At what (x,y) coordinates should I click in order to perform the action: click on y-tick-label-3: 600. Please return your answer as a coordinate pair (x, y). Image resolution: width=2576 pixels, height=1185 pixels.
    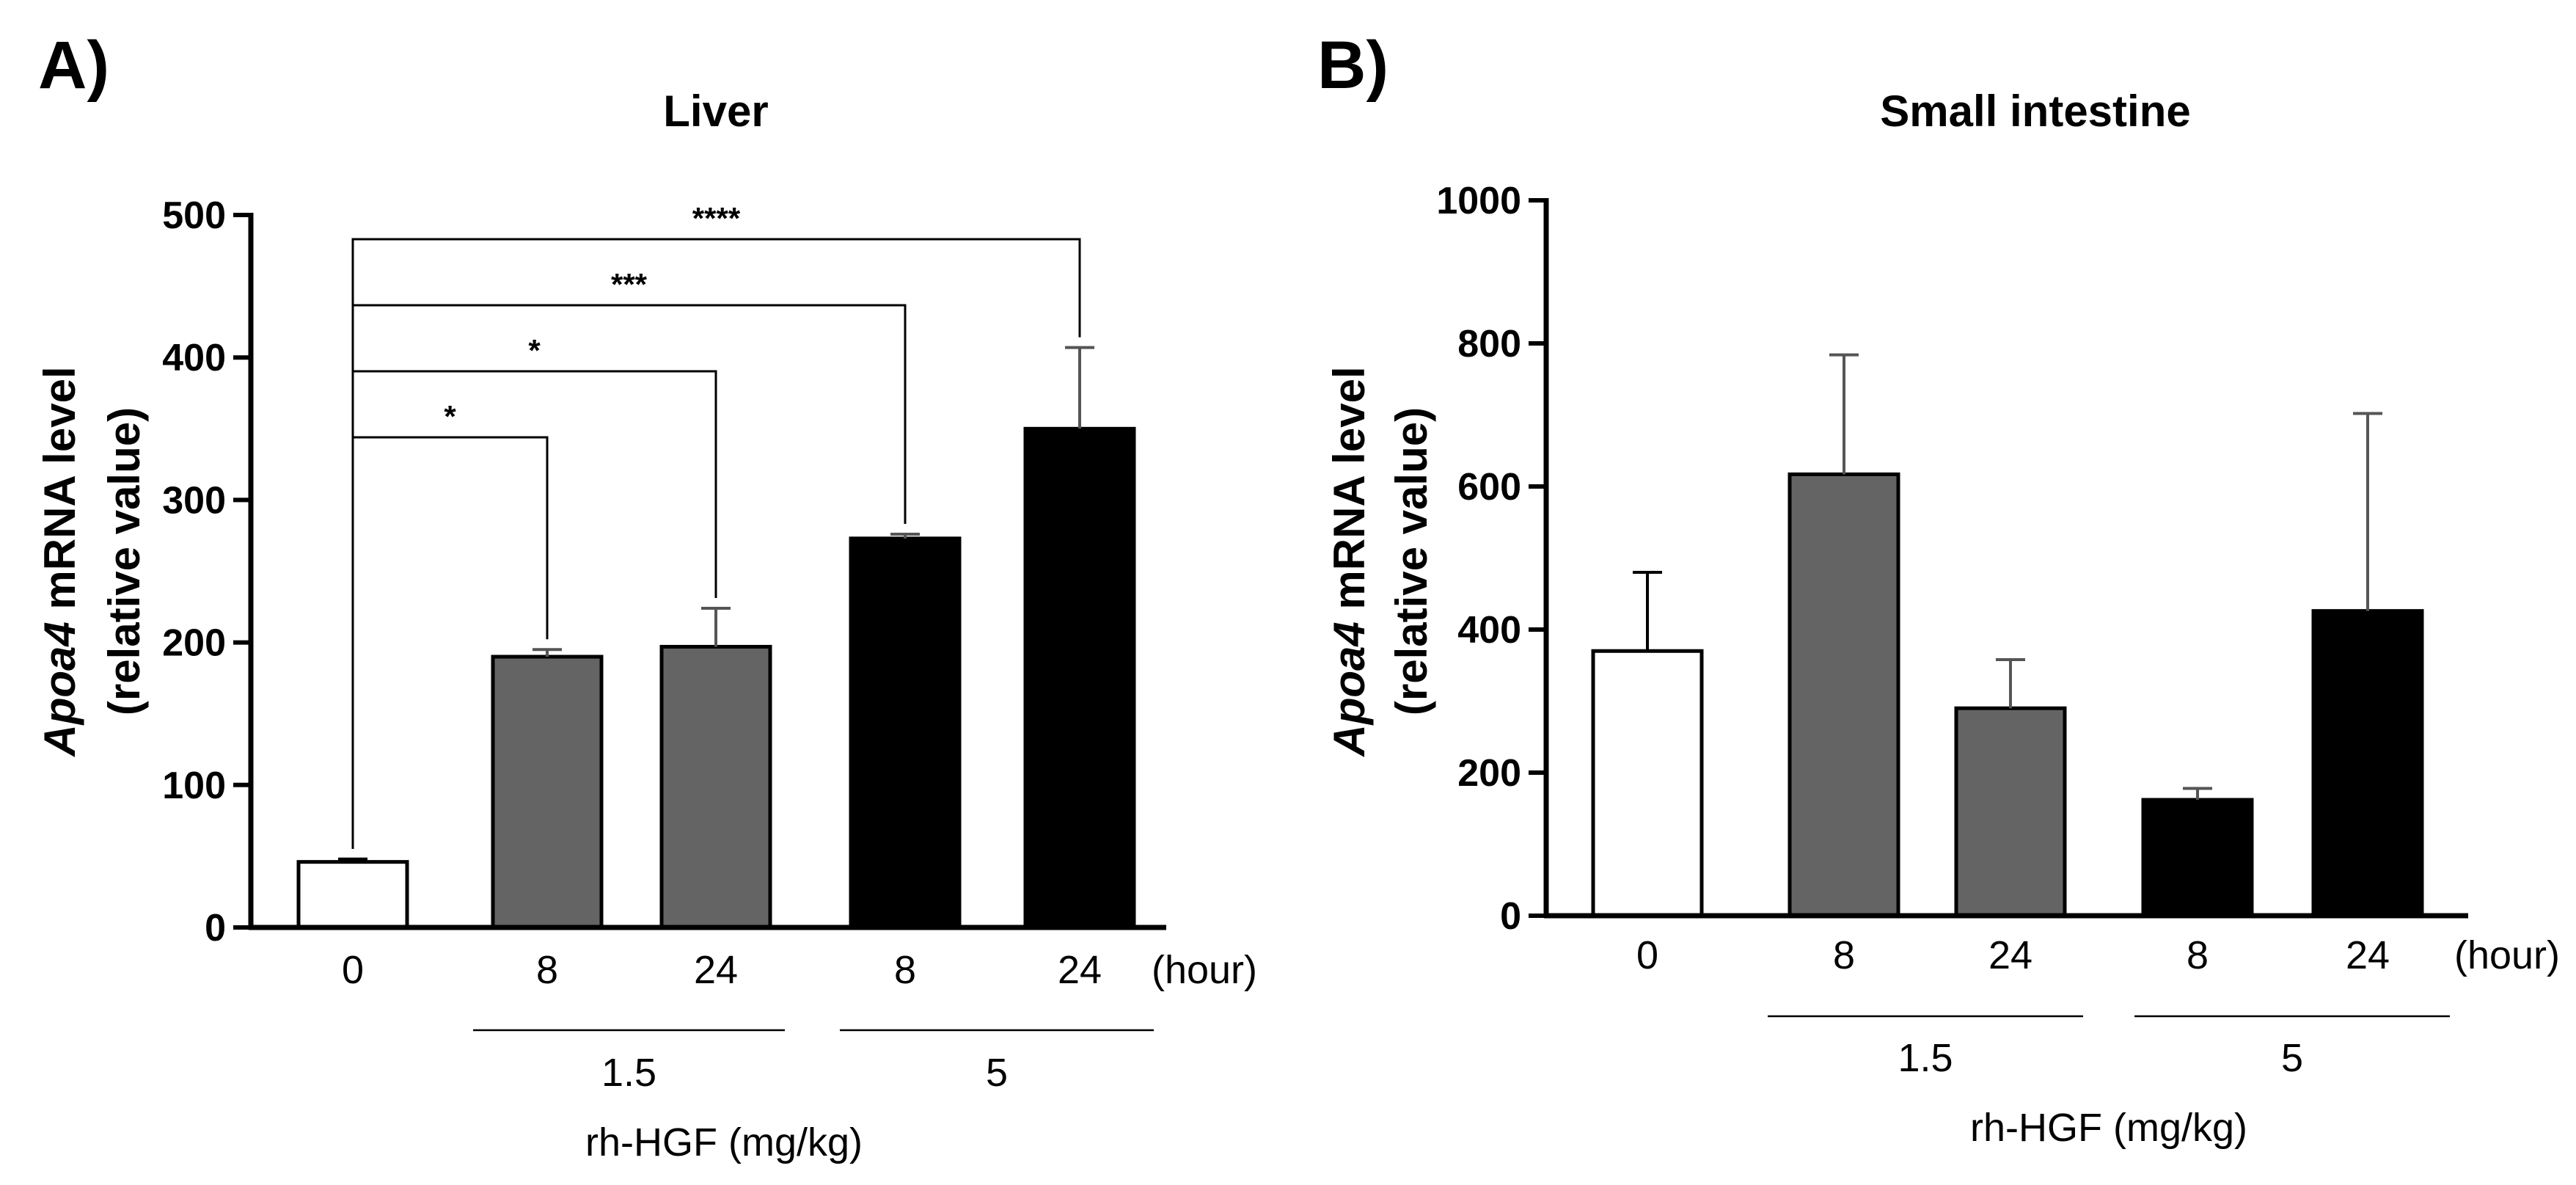
    Looking at the image, I should click on (1489, 487).